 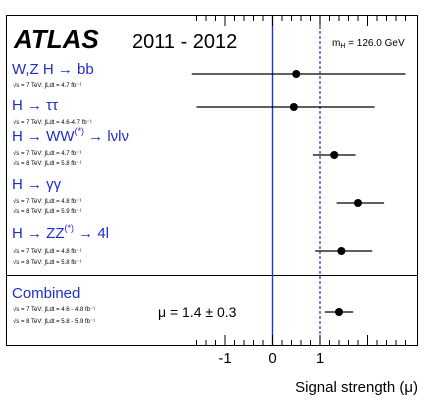 I want to click on channel-3-central-value, so click(x=358, y=203).